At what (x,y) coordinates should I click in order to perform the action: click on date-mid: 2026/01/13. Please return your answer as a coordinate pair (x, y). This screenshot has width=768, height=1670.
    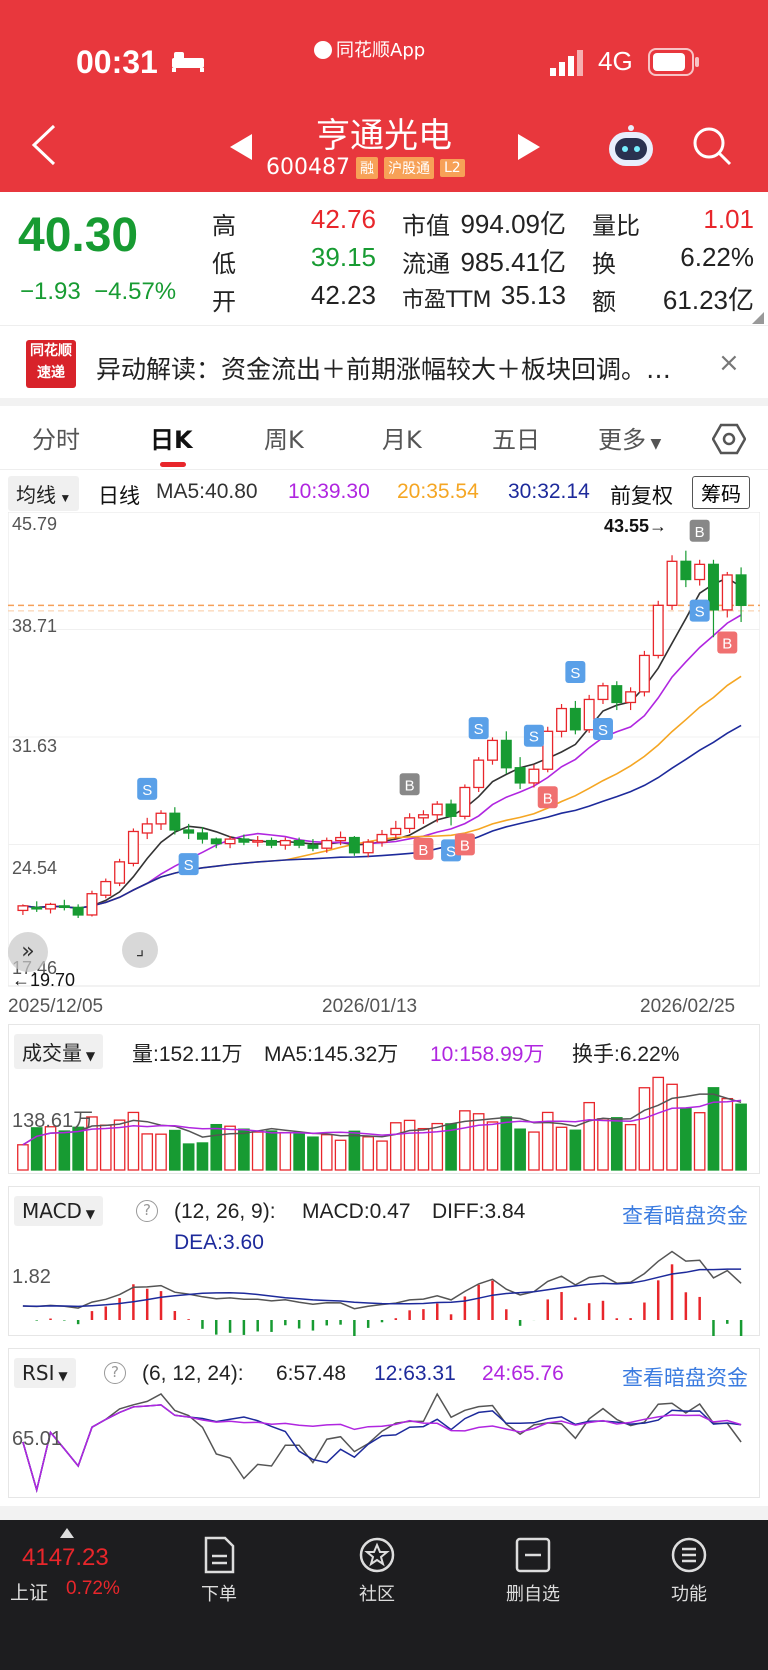
    Looking at the image, I should click on (370, 1006).